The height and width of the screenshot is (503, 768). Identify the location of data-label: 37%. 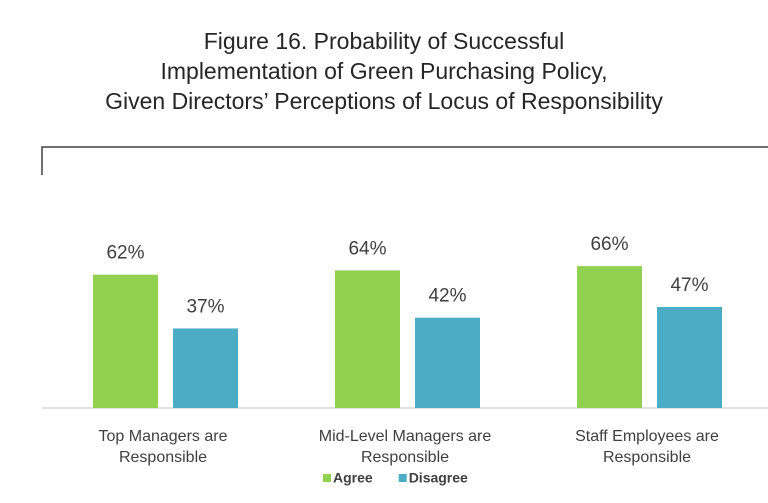
(205, 306).